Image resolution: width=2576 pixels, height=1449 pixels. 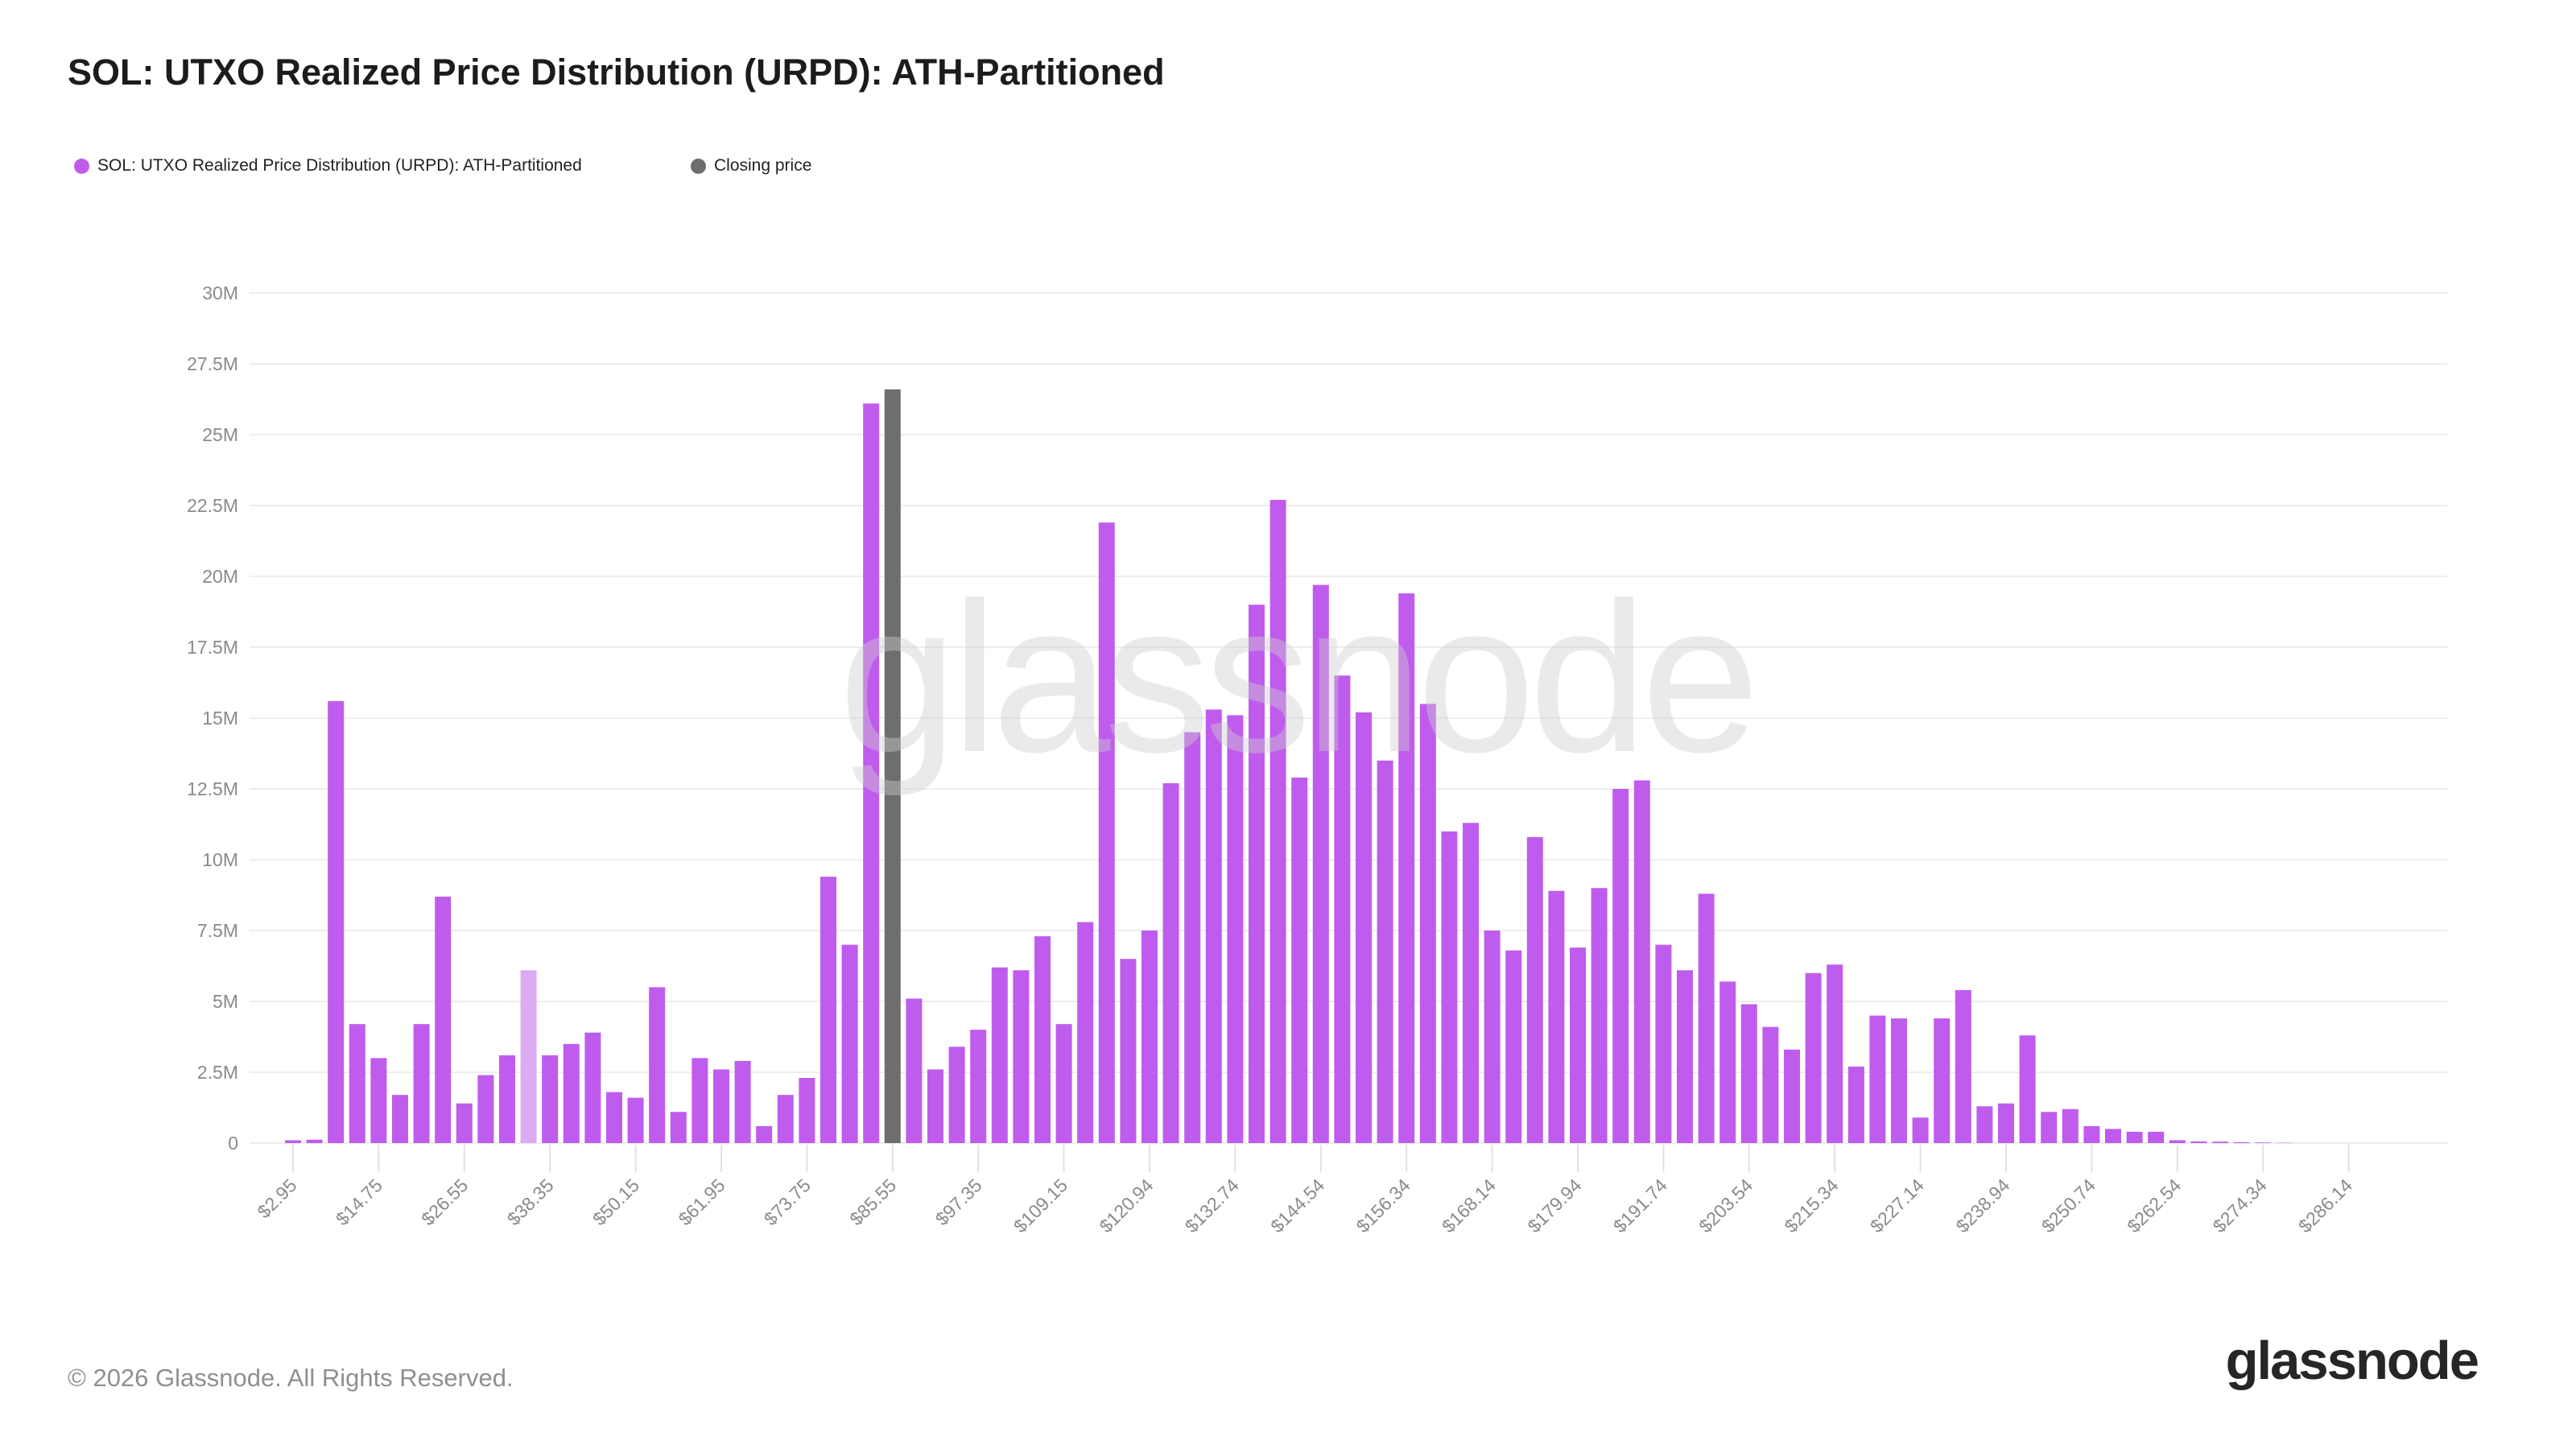 I want to click on x-tick-label: $73.75, so click(x=787, y=1201).